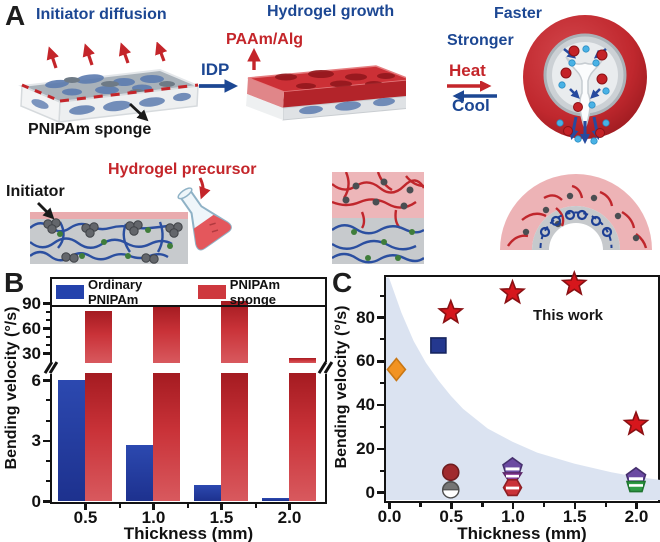 The width and height of the screenshot is (660, 542). Describe the element at coordinates (182, 169) in the screenshot. I see `label-hydrogel-precursor: Hydrogel precursor` at that location.